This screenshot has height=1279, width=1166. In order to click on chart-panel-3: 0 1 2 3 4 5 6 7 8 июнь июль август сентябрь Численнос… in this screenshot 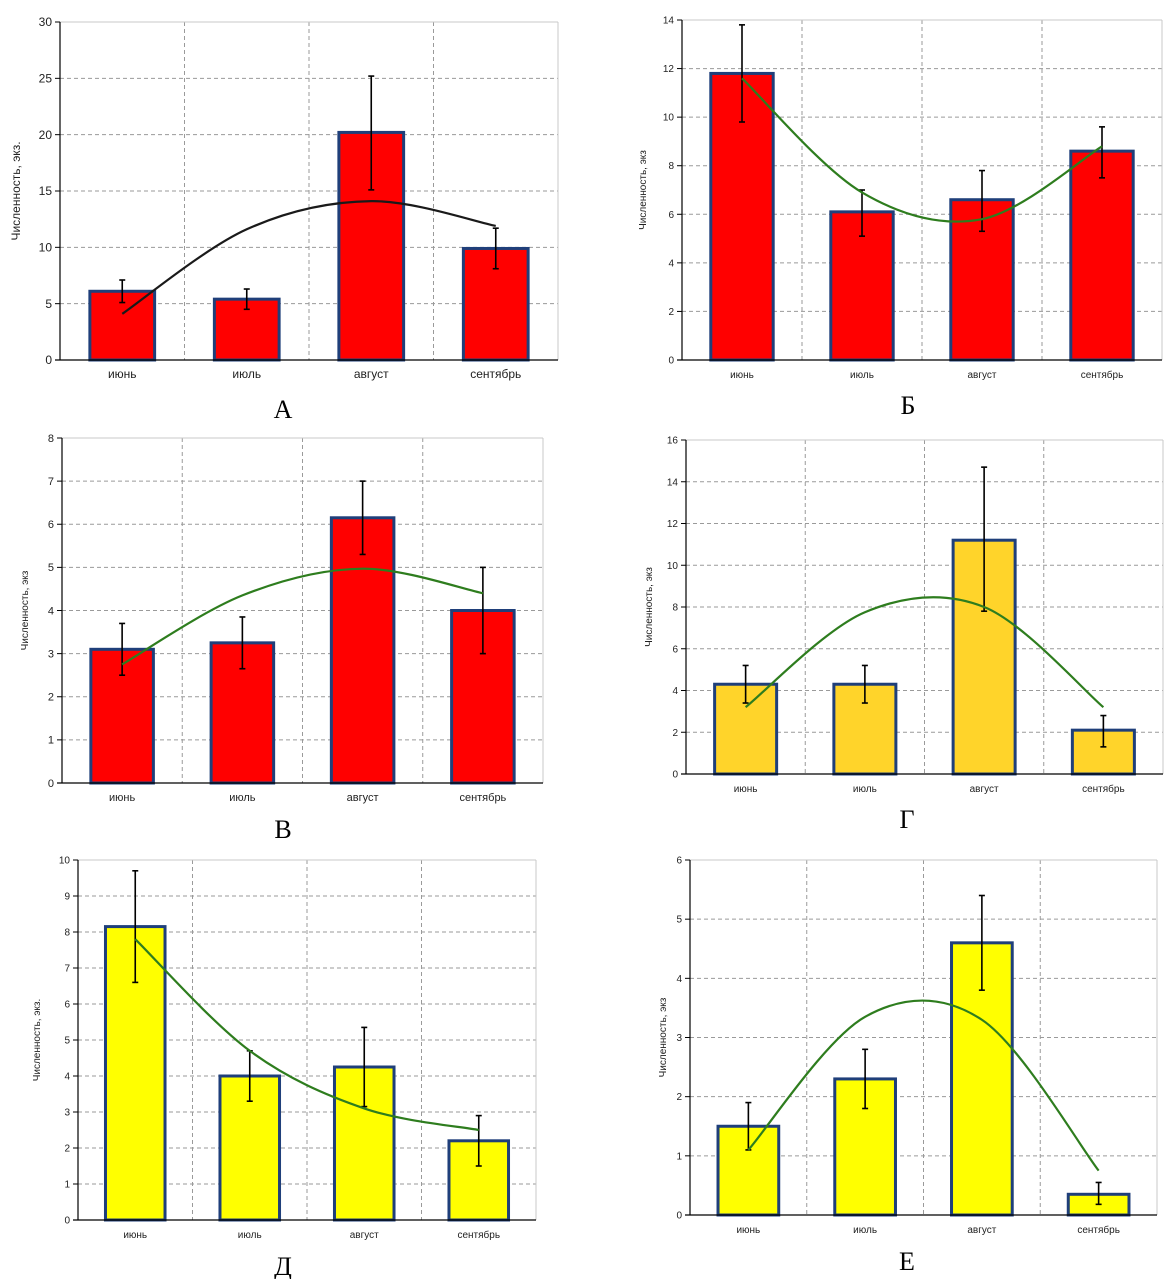, I will do `click(282, 638)`.